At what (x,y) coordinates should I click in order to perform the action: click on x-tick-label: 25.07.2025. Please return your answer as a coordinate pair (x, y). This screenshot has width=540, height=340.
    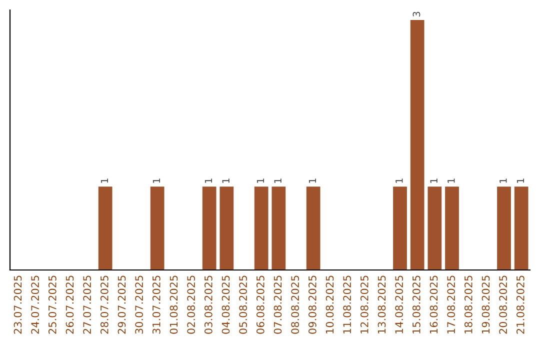
    Looking at the image, I should click on (52, 305).